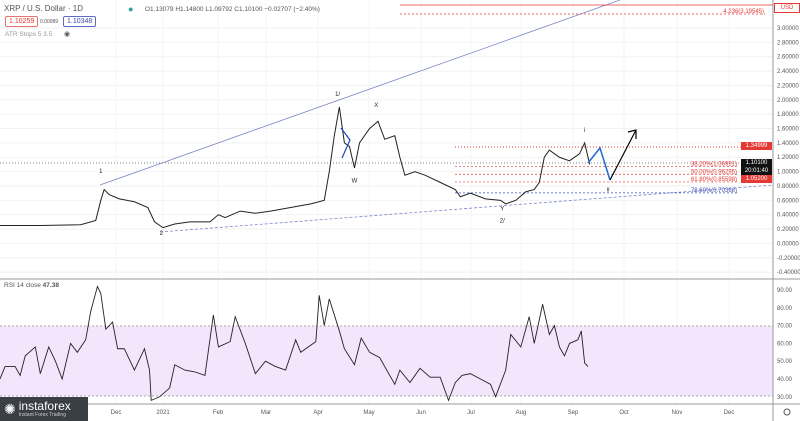 This screenshot has width=800, height=421. Describe the element at coordinates (42, 415) in the screenshot. I see `logo-tagline: Instant Forex Trading` at that location.